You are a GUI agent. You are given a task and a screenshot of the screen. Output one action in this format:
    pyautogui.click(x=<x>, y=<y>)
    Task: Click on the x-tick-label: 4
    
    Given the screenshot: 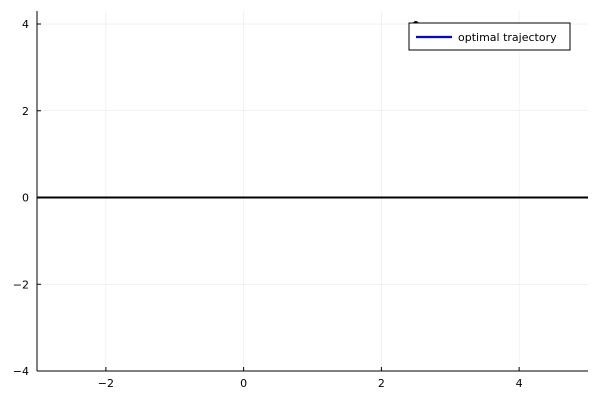 What is the action you would take?
    pyautogui.click(x=519, y=383)
    